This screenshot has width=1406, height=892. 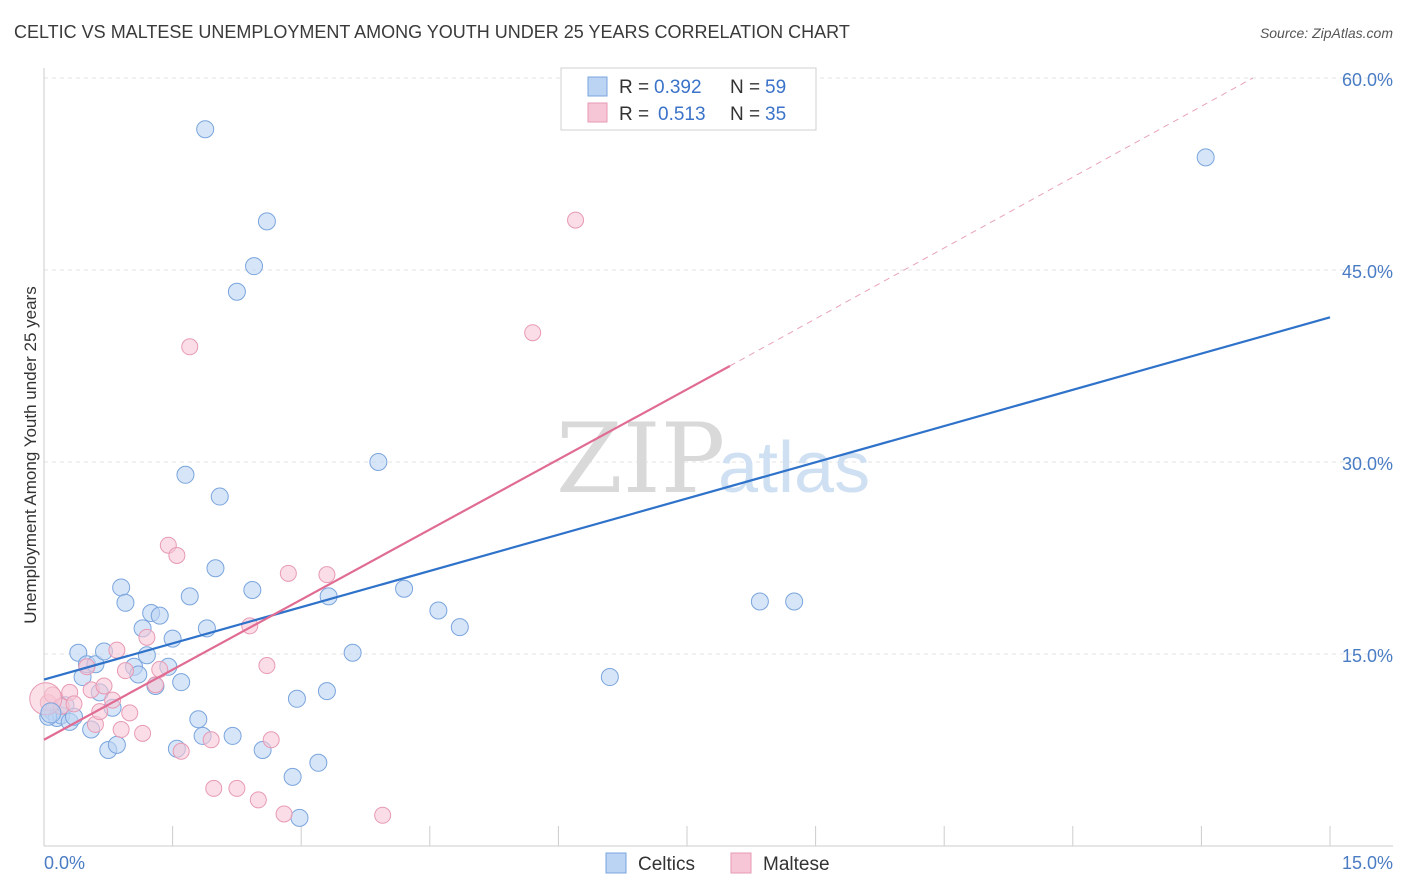 I want to click on celtics-cluster-point, so click(x=51, y=713).